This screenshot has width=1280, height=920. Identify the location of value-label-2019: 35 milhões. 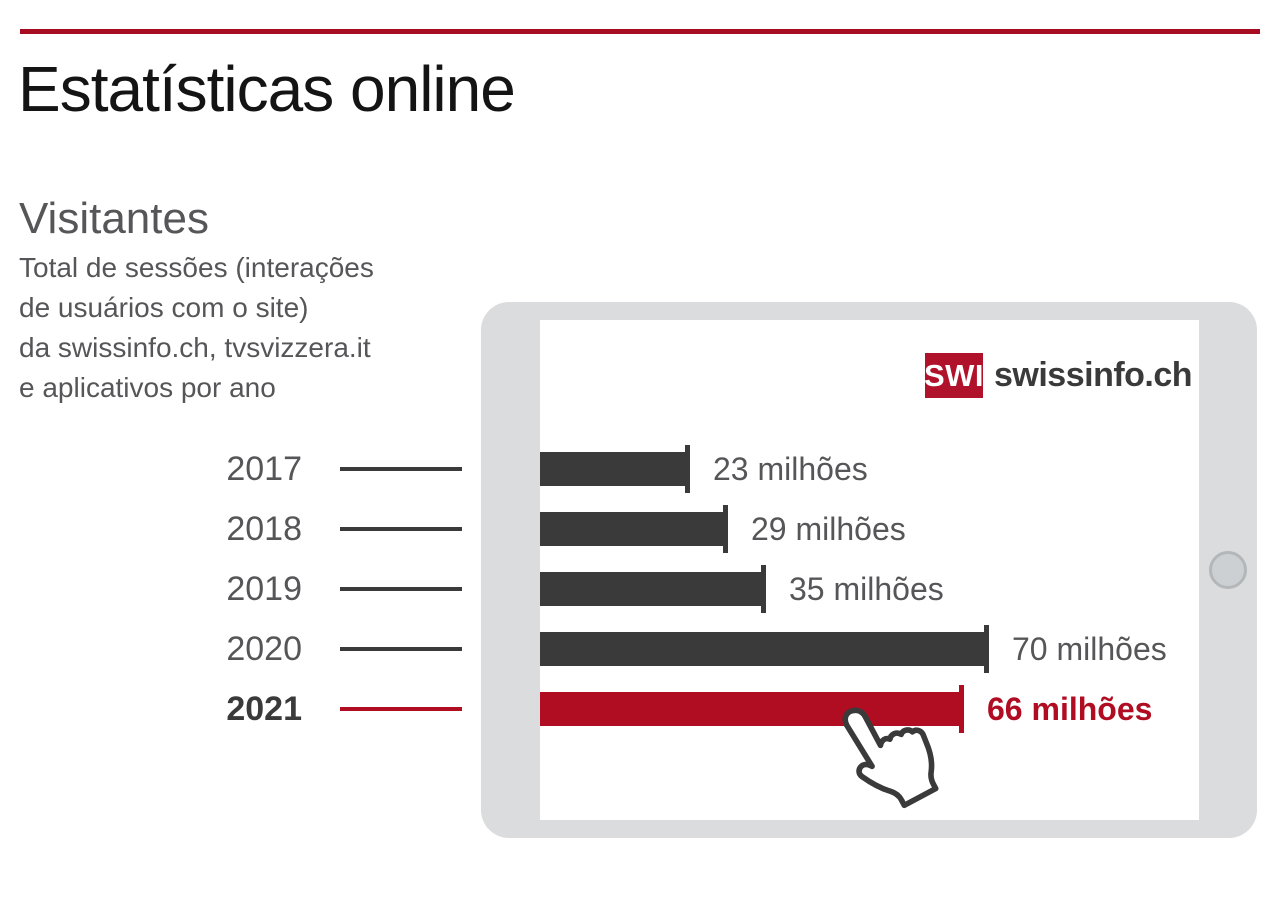
(866, 589).